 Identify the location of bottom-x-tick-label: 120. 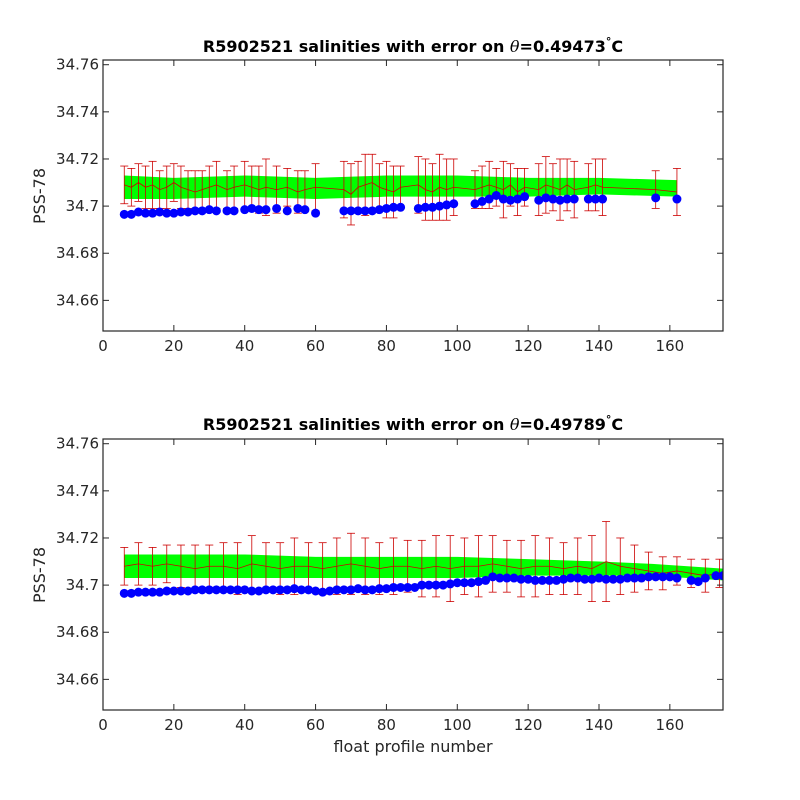
(528, 725).